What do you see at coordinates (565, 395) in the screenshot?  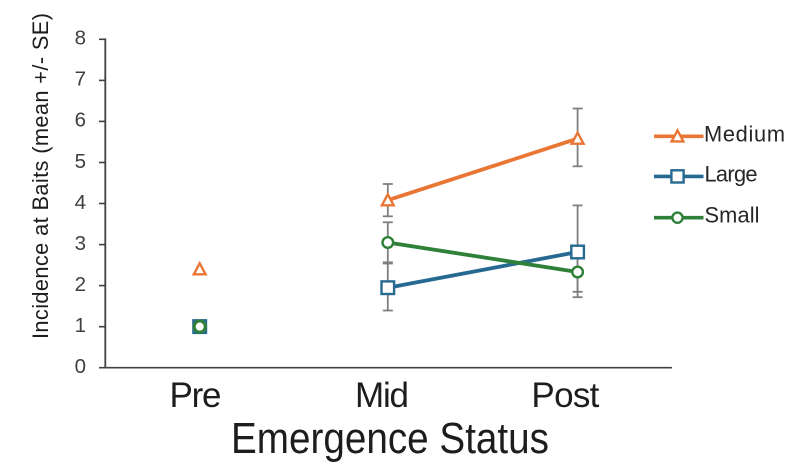 I see `svg-text: Post` at bounding box center [565, 395].